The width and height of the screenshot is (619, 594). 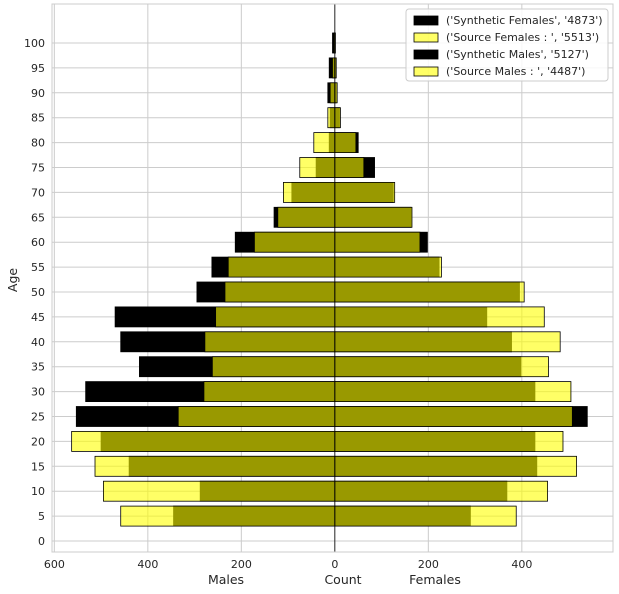 What do you see at coordinates (38, 93) in the screenshot?
I see `y-tick-label-90: 90` at bounding box center [38, 93].